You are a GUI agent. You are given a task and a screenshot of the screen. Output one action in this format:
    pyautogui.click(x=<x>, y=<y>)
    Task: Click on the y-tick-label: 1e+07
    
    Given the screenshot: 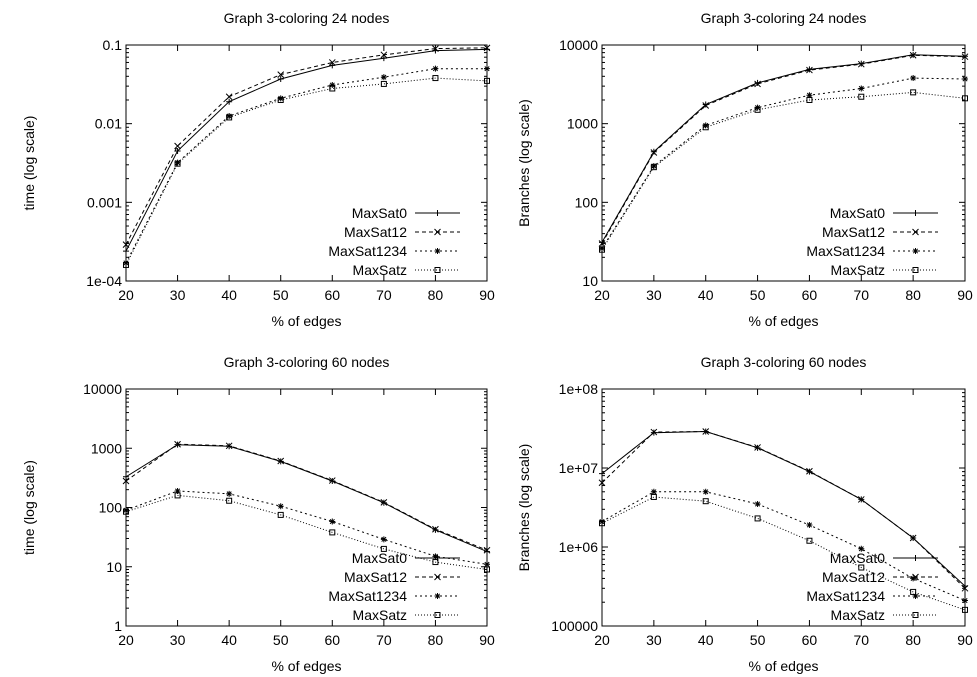 What is the action you would take?
    pyautogui.click(x=579, y=468)
    